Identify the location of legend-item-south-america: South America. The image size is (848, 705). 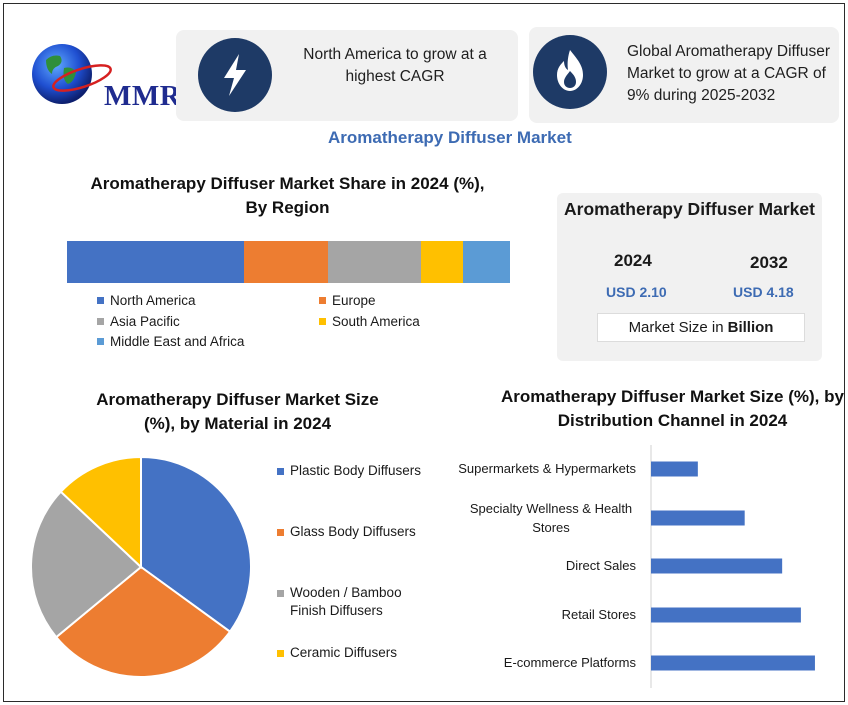
(369, 321).